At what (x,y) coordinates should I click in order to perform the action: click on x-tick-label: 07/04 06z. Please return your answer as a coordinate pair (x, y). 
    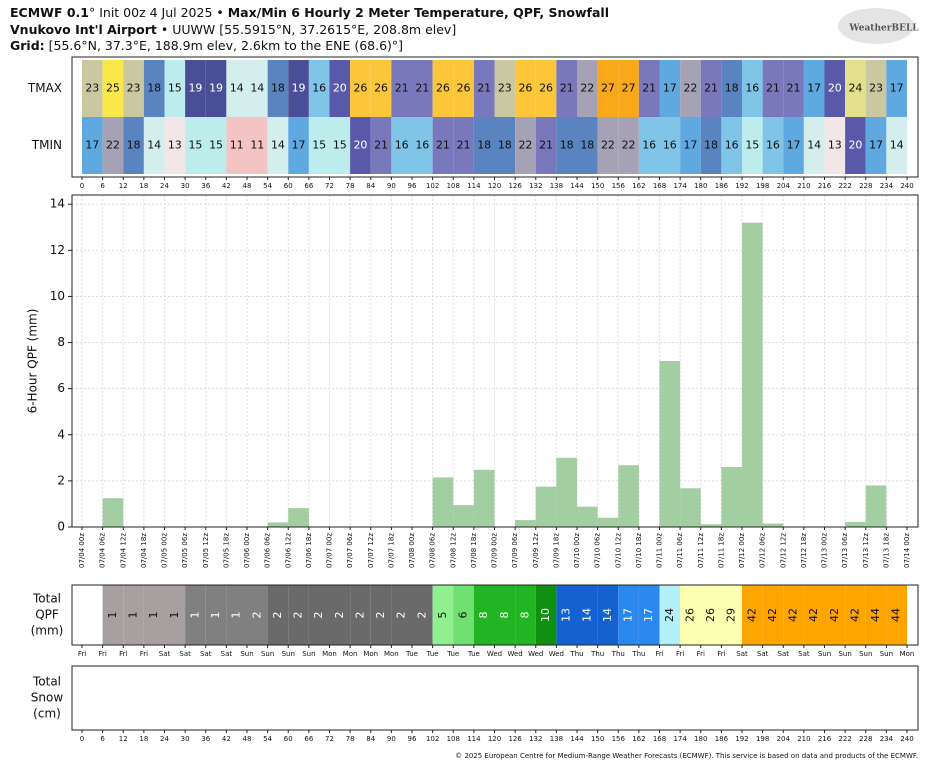
    Looking at the image, I should click on (103, 550).